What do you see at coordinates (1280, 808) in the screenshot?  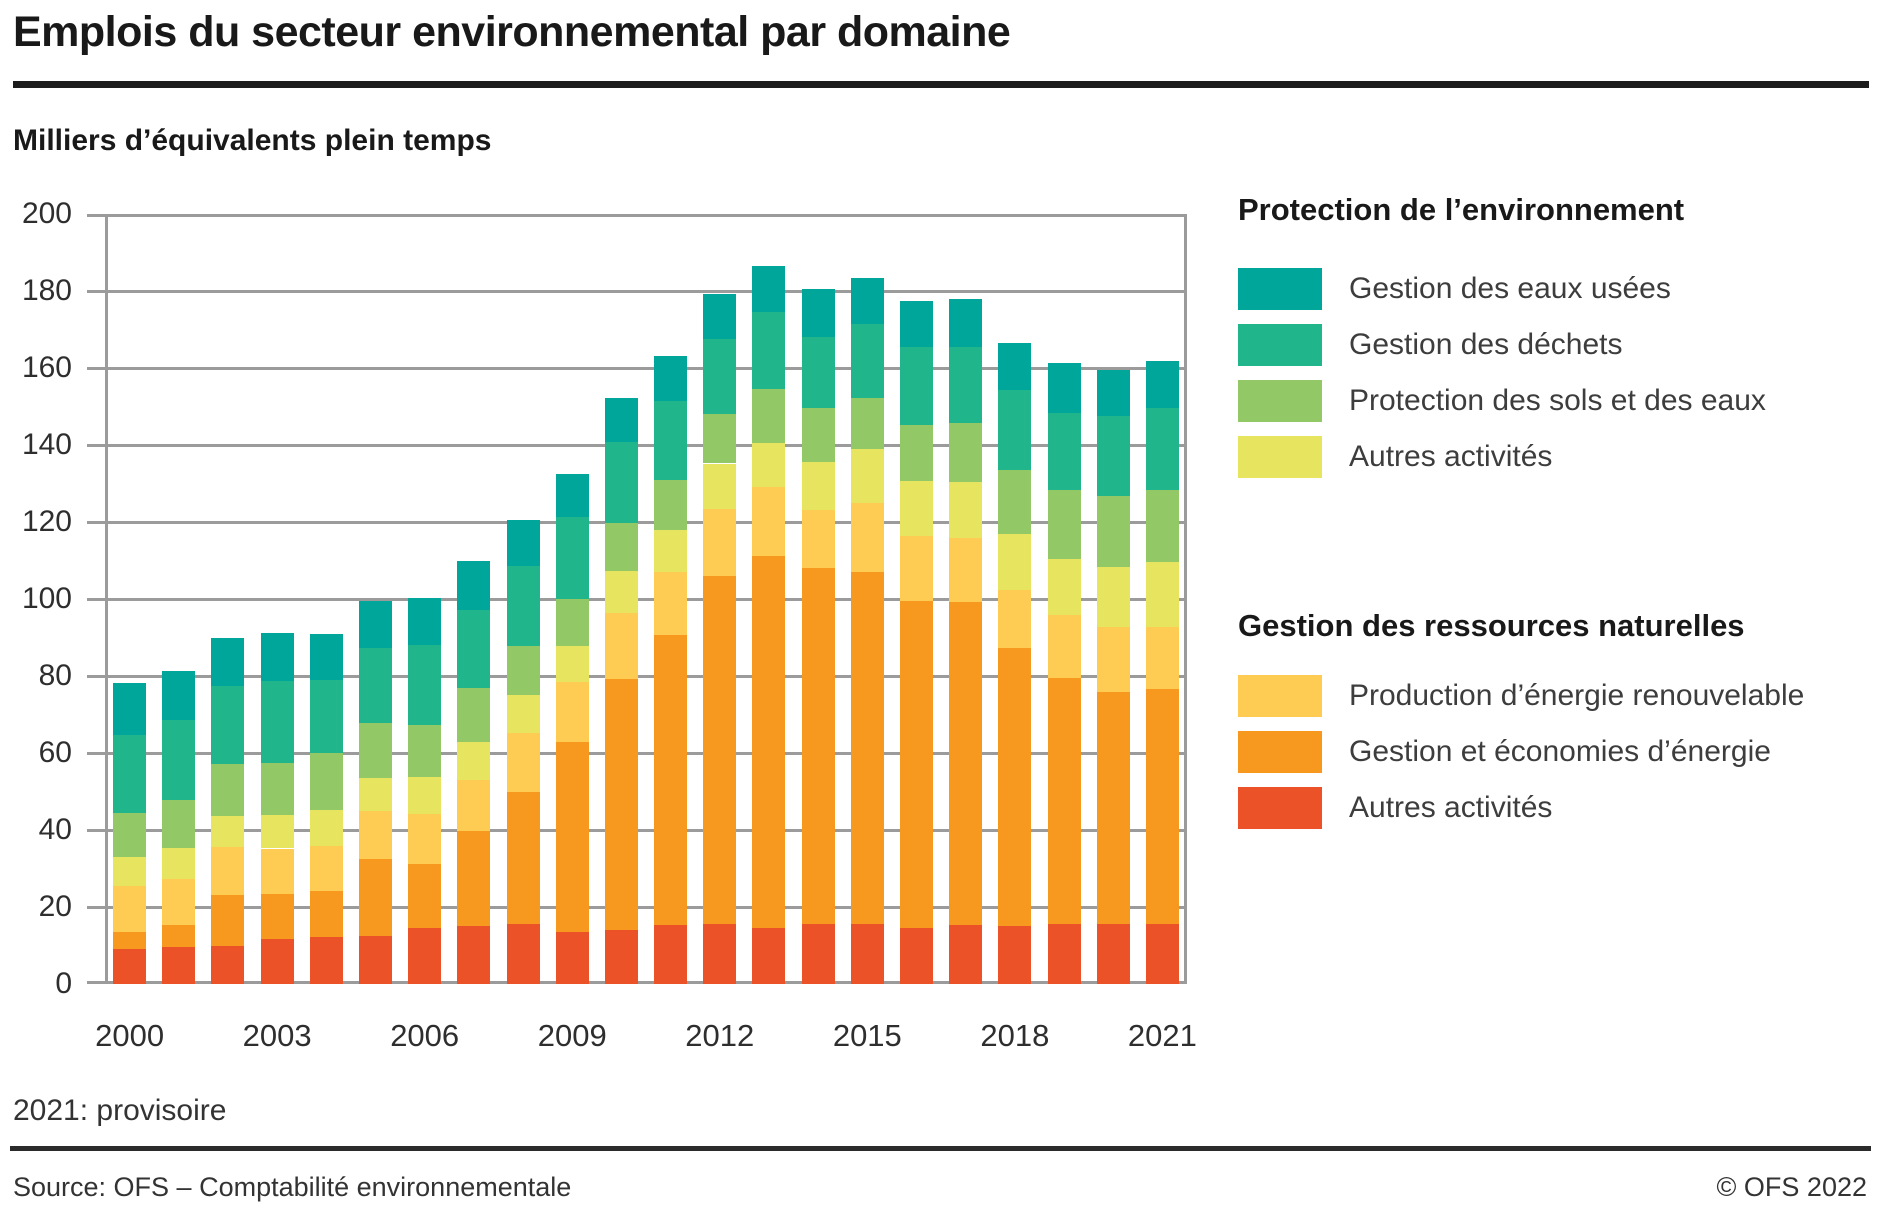 I see `autres-ressources-swatch` at bounding box center [1280, 808].